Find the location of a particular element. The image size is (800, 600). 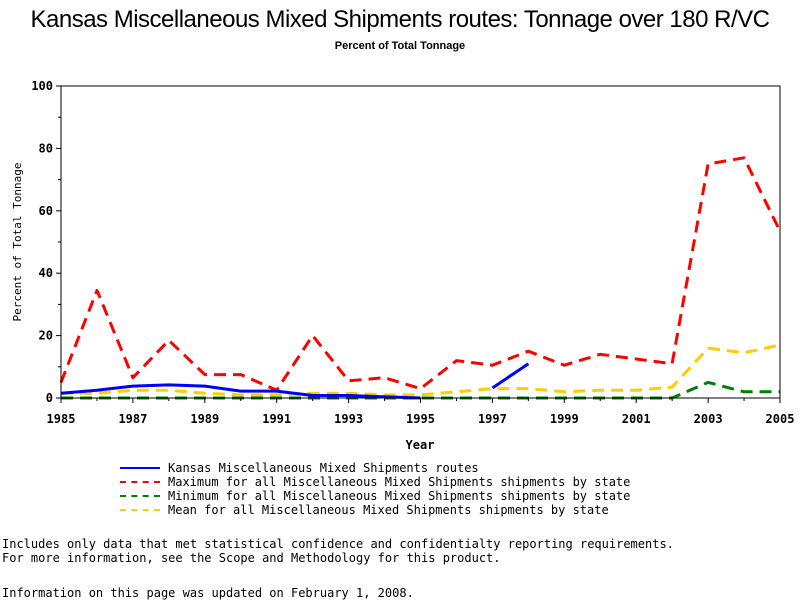

x-tick-label: 1987 is located at coordinates (132, 419).